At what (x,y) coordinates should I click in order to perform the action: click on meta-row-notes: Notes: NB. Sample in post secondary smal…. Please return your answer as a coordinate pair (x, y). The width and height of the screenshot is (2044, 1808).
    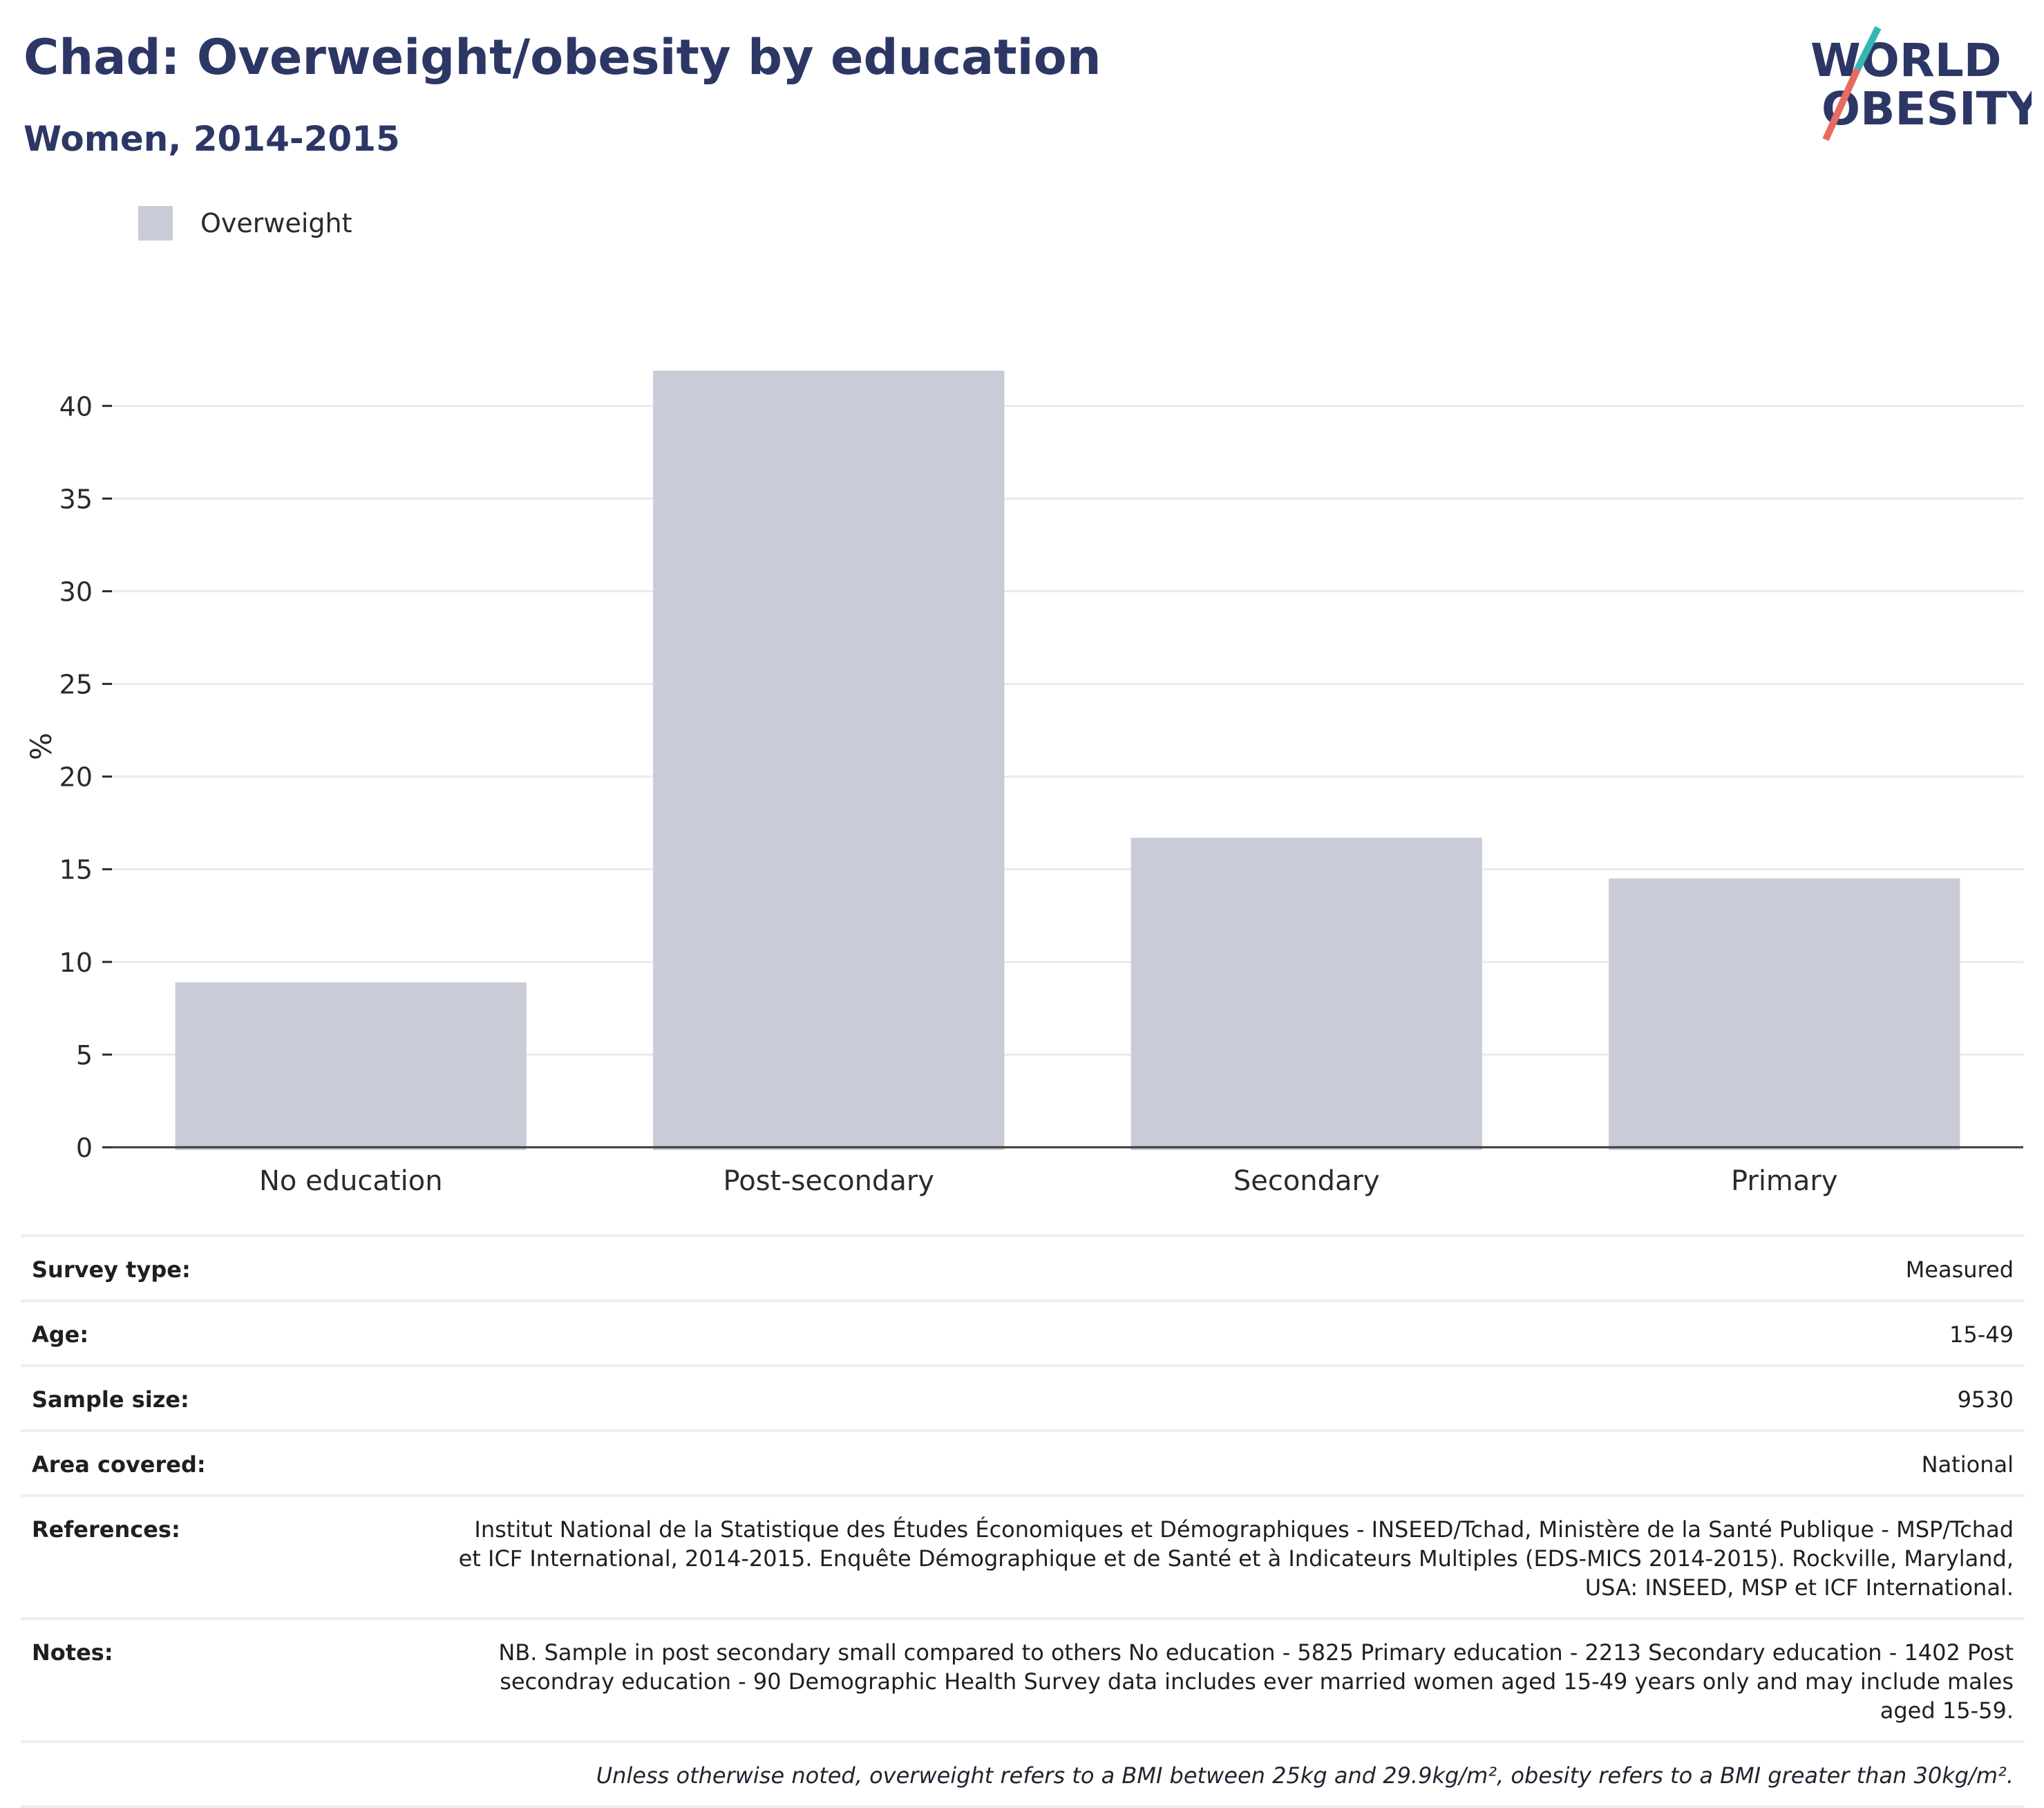
    Looking at the image, I should click on (1023, 1678).